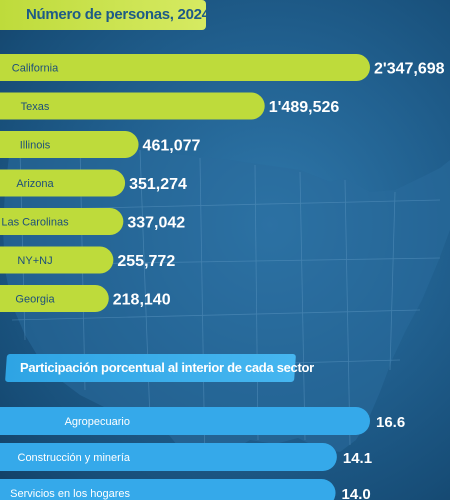 The width and height of the screenshot is (450, 500). I want to click on value-label-sector-0: 16.6, so click(390, 422).